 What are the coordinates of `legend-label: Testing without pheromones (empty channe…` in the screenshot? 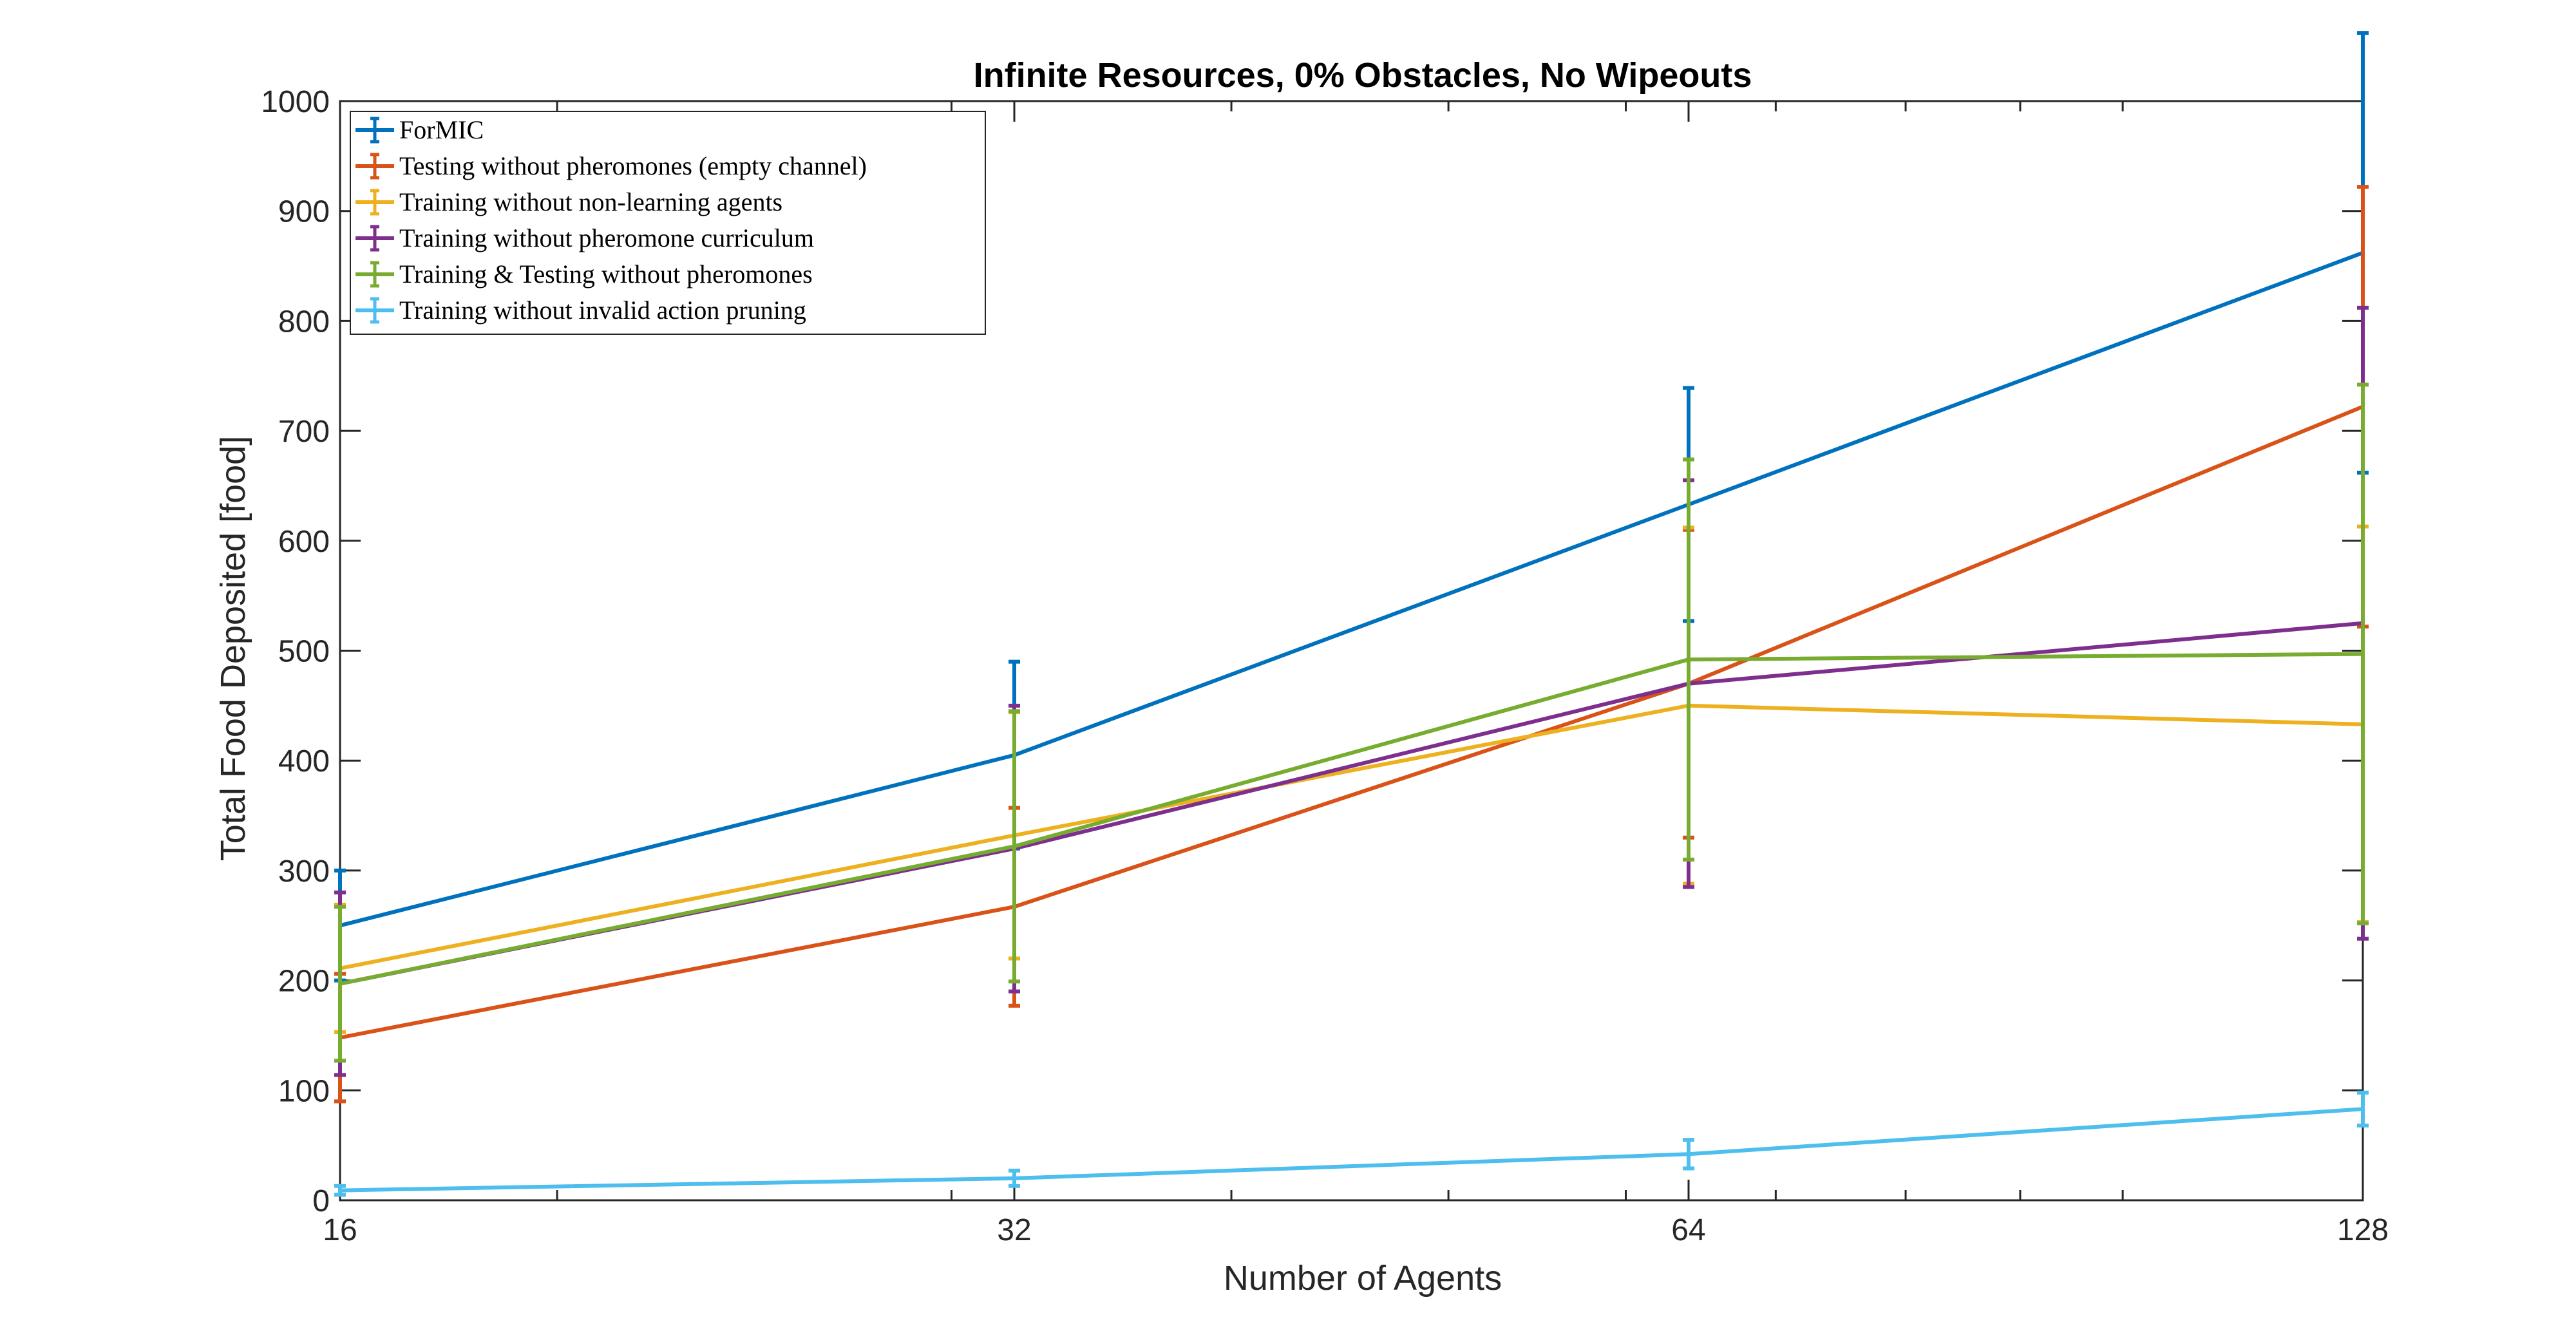 It's located at (633, 165).